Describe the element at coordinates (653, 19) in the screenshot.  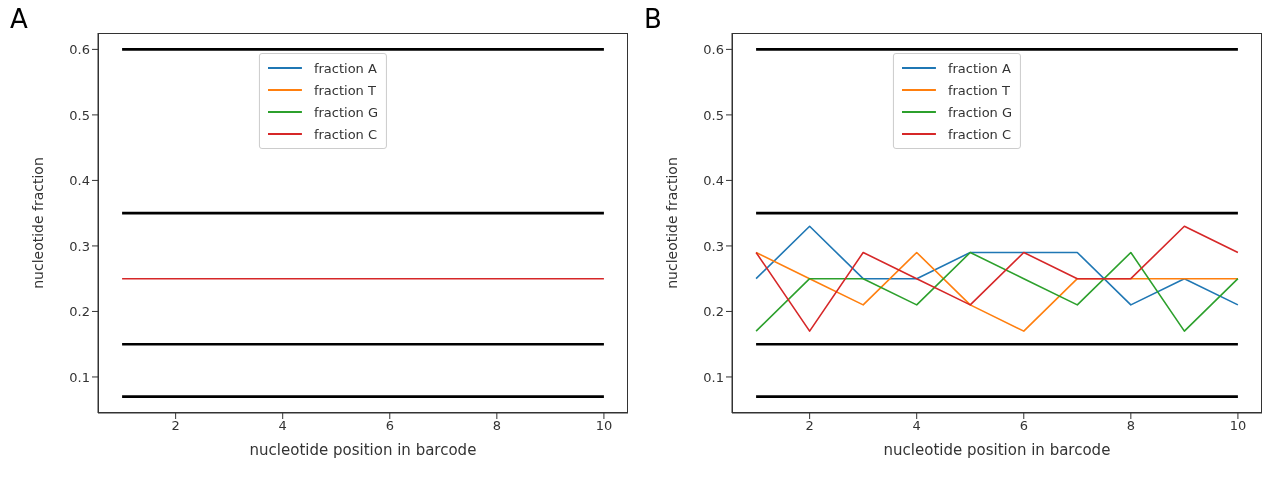
I see `text: B` at that location.